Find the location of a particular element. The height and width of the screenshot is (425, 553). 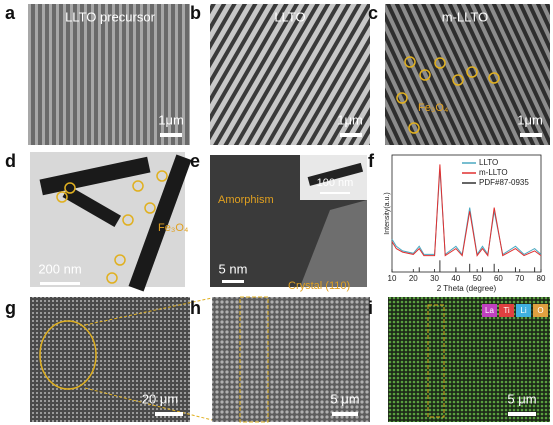

panel-label: a is located at coordinates (10, 13).